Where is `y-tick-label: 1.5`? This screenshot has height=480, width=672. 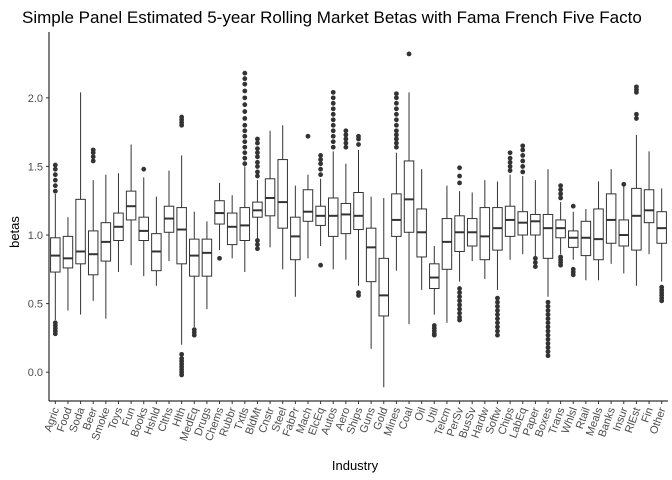
y-tick-label: 1.5 is located at coordinates (35, 167).